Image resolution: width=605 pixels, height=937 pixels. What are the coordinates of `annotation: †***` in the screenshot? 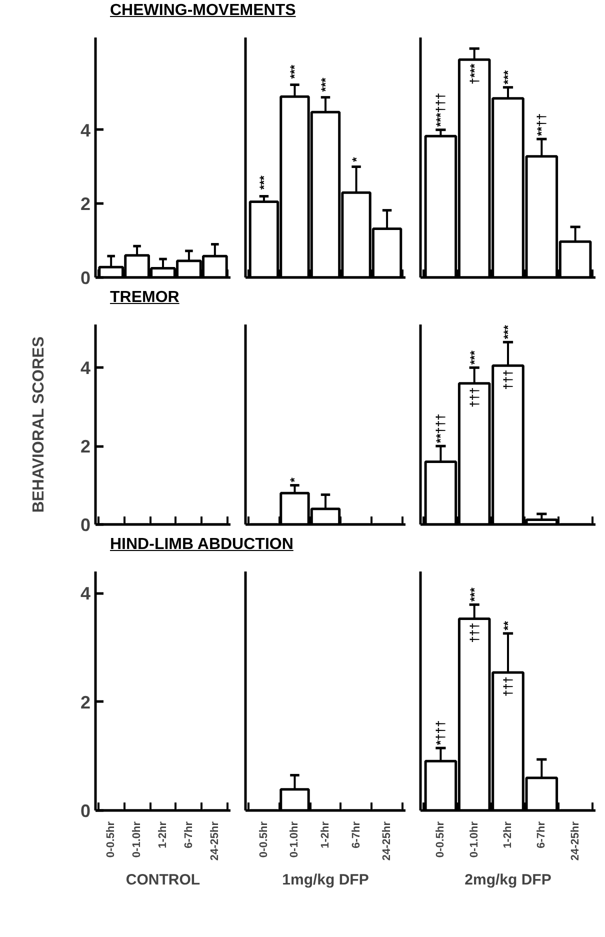 It's located at (474, 73).